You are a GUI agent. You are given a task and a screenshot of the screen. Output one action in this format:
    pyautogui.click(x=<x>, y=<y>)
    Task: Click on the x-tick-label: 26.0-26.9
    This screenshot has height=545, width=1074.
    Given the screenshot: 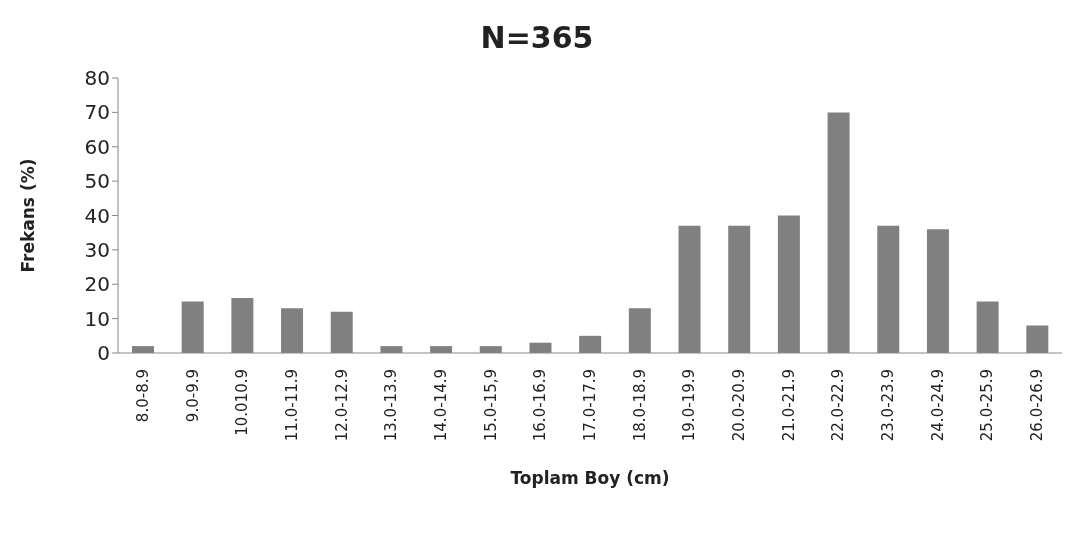 What is the action you would take?
    pyautogui.click(x=1037, y=405)
    